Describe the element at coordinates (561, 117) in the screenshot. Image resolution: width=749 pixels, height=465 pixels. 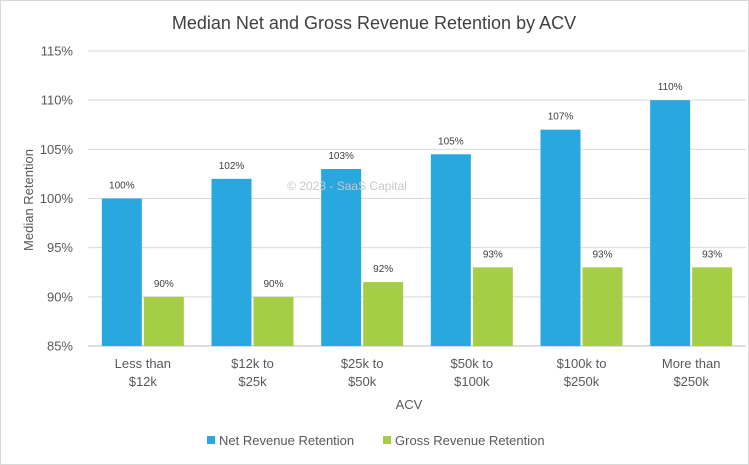
I see `data-label: 107%` at that location.